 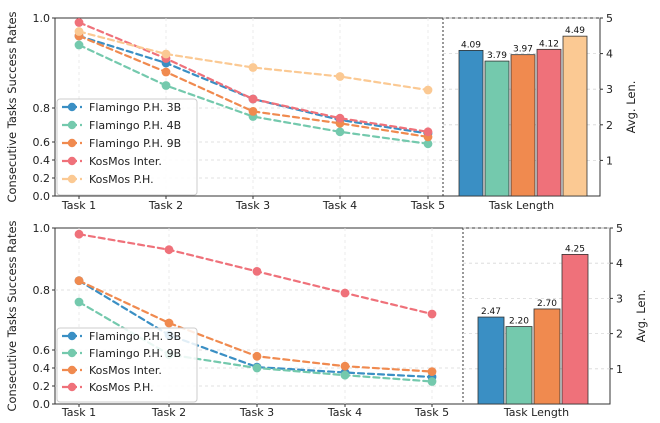 I want to click on x-tick-label: Task 5, so click(x=427, y=205).